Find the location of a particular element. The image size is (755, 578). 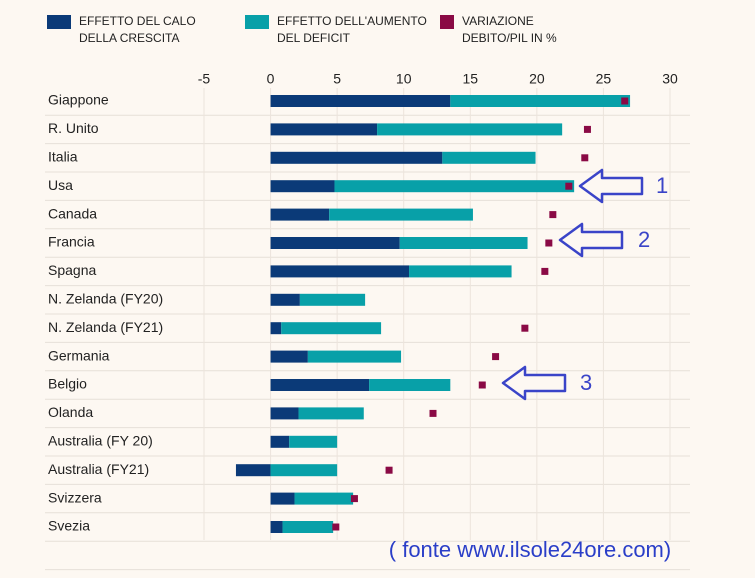

x-tick-label: 15 is located at coordinates (470, 79).